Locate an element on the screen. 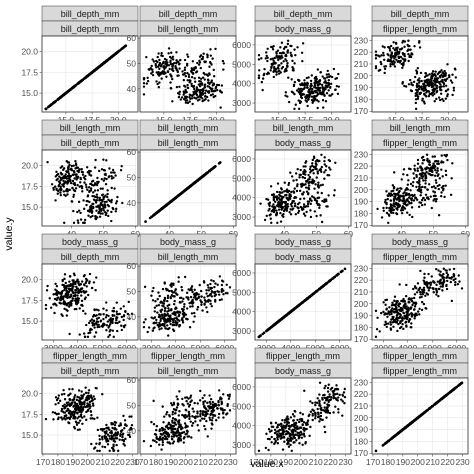 This screenshot has width=474, height=474. y-tick-label: 50 is located at coordinates (132, 177).